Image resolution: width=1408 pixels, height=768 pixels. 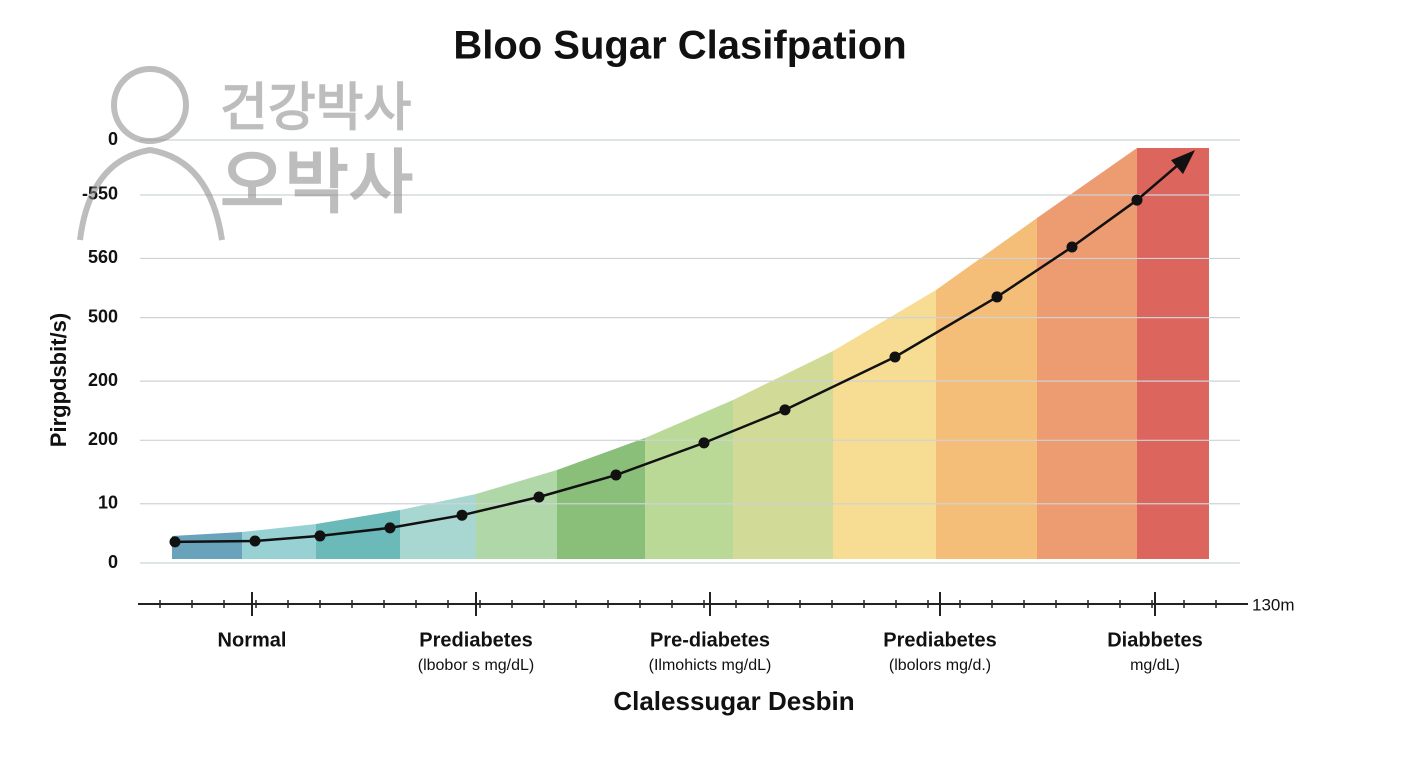 What do you see at coordinates (1183, 162) in the screenshot?
I see `arrow-head` at bounding box center [1183, 162].